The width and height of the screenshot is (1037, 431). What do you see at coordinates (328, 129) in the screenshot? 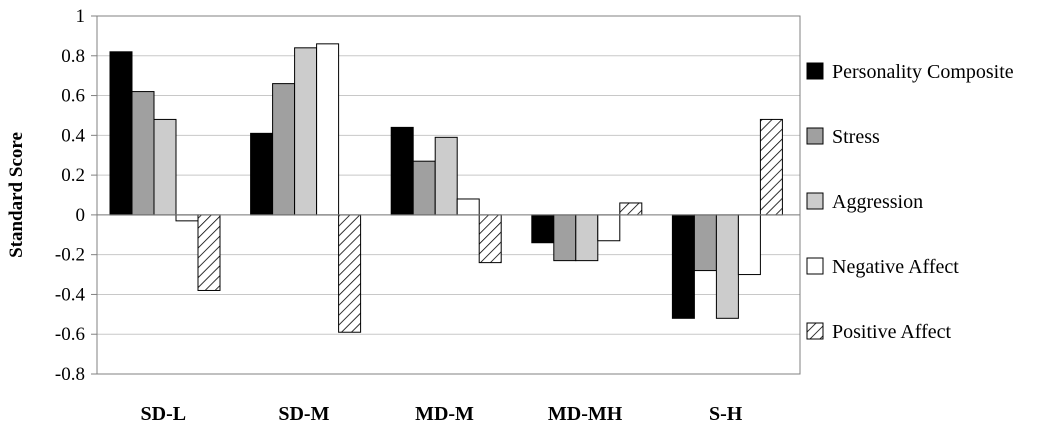
I see `bar-sd-m-negative-affect` at bounding box center [328, 129].